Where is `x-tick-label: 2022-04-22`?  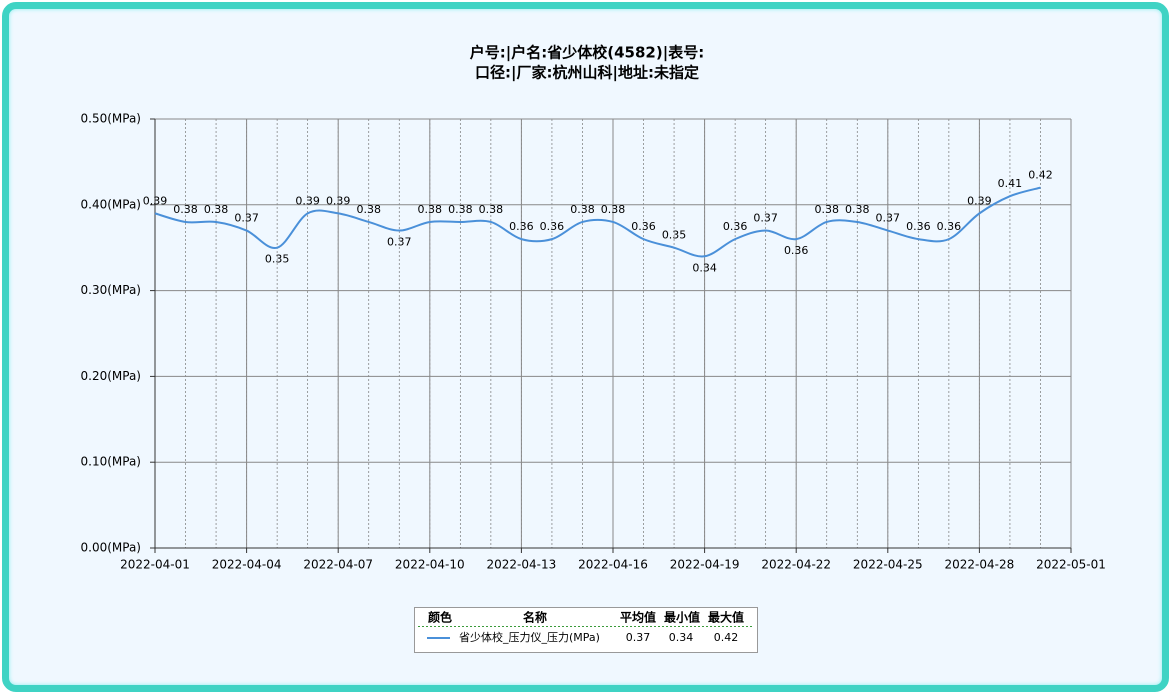
x-tick-label: 2022-04-22 is located at coordinates (796, 565).